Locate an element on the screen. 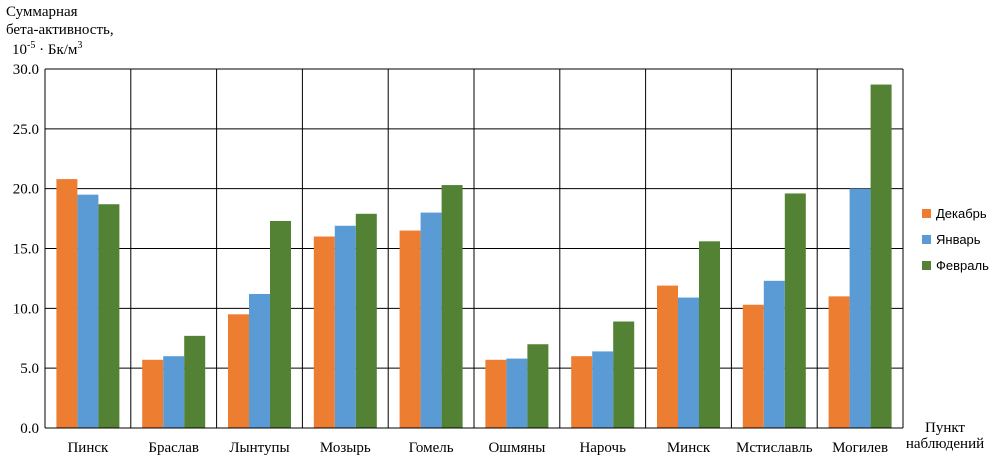 Image resolution: width=998 pixels, height=462 pixels. legend-item-february: Февраль is located at coordinates (955, 265).